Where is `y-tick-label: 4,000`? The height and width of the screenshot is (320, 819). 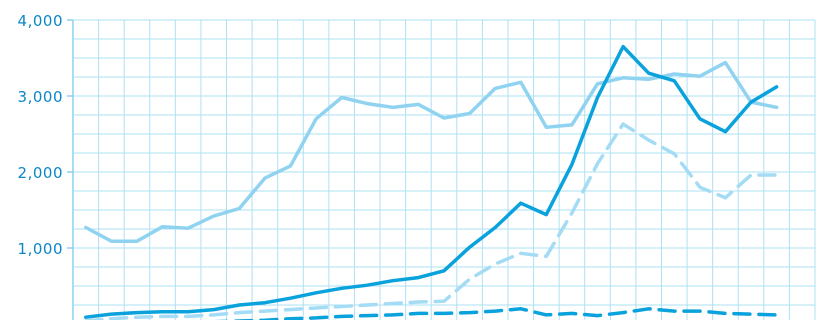
y-tick-label: 4,000 is located at coordinates (40, 21).